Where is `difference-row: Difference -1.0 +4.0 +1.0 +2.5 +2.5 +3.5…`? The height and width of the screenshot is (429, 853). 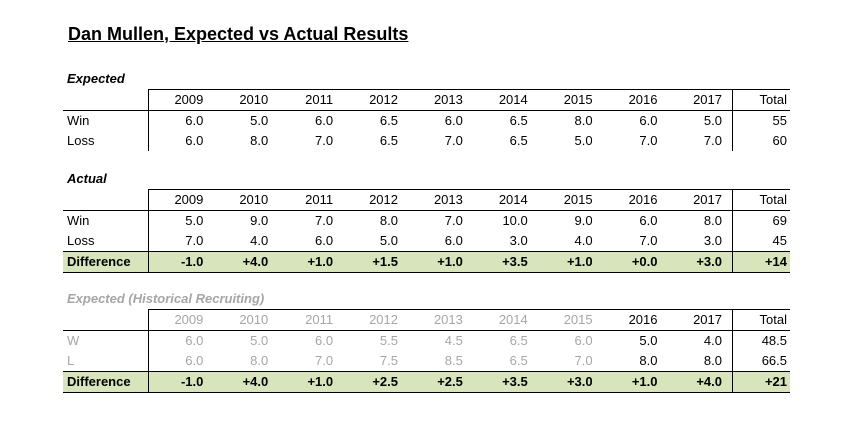 difference-row: Difference -1.0 +4.0 +1.0 +2.5 +2.5 +3.5… is located at coordinates (426, 382).